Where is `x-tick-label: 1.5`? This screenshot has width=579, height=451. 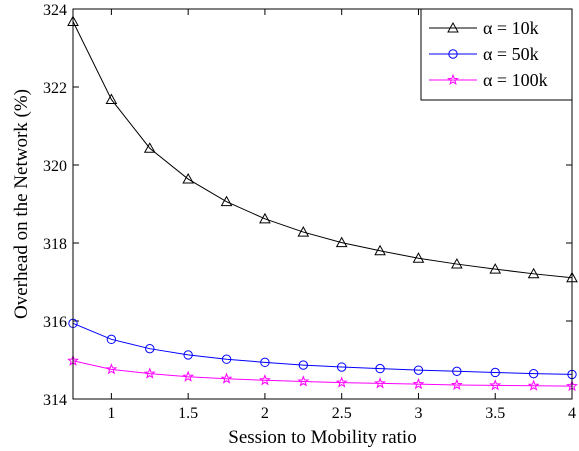
x-tick-label: 1.5 is located at coordinates (188, 413).